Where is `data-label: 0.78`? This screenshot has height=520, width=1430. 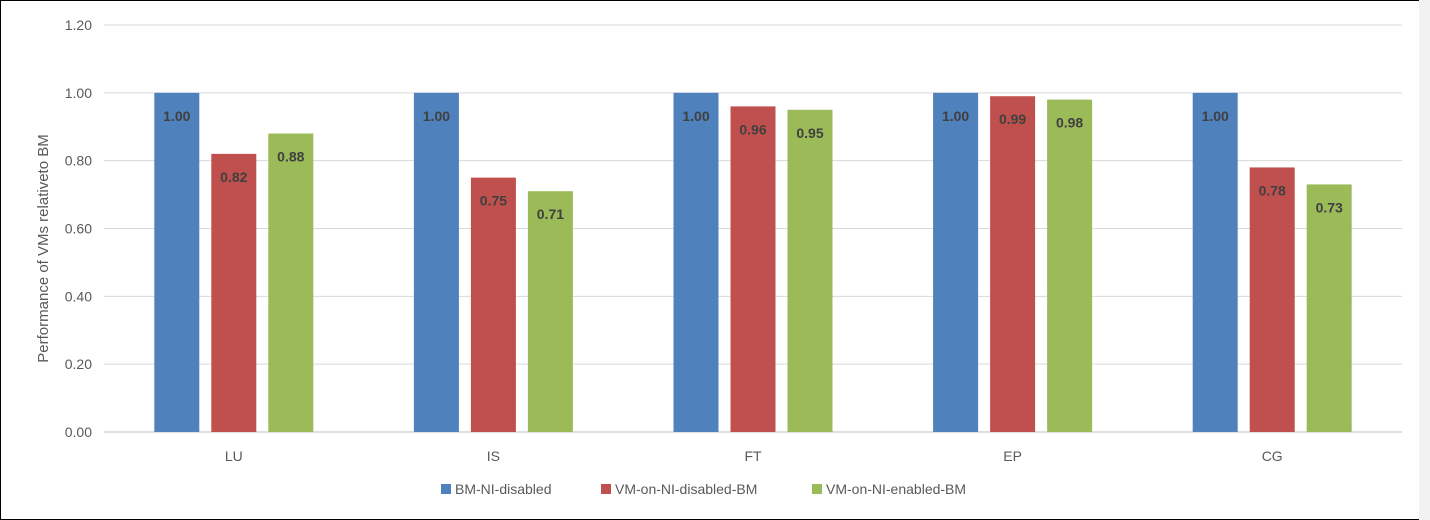
data-label: 0.78 is located at coordinates (1272, 190).